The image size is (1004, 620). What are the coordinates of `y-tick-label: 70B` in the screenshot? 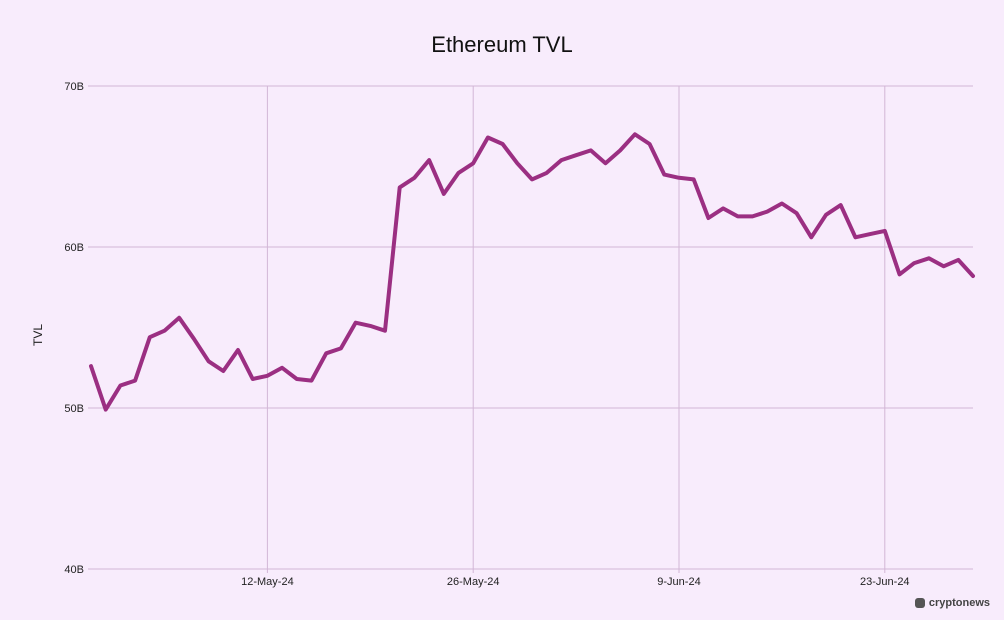 It's located at (74, 87).